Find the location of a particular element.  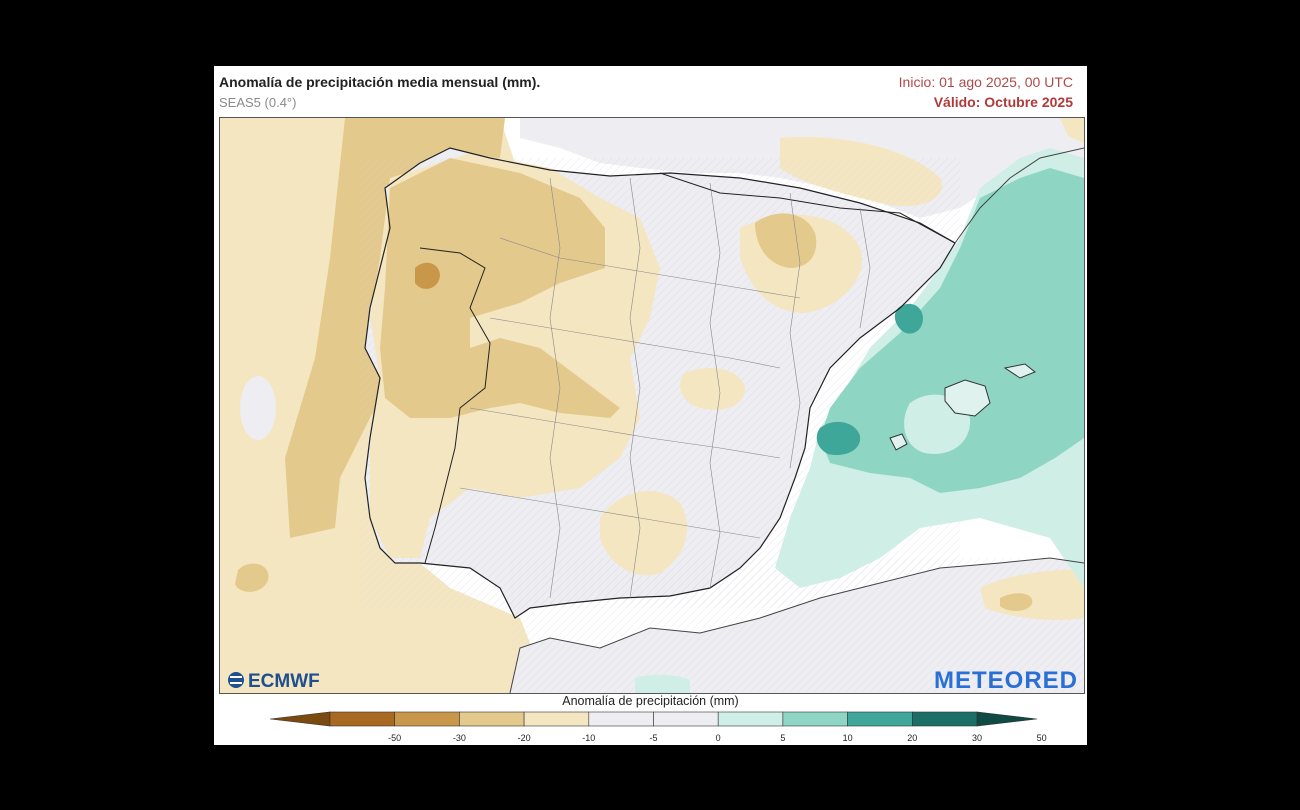

border-france is located at coordinates (807, 208).